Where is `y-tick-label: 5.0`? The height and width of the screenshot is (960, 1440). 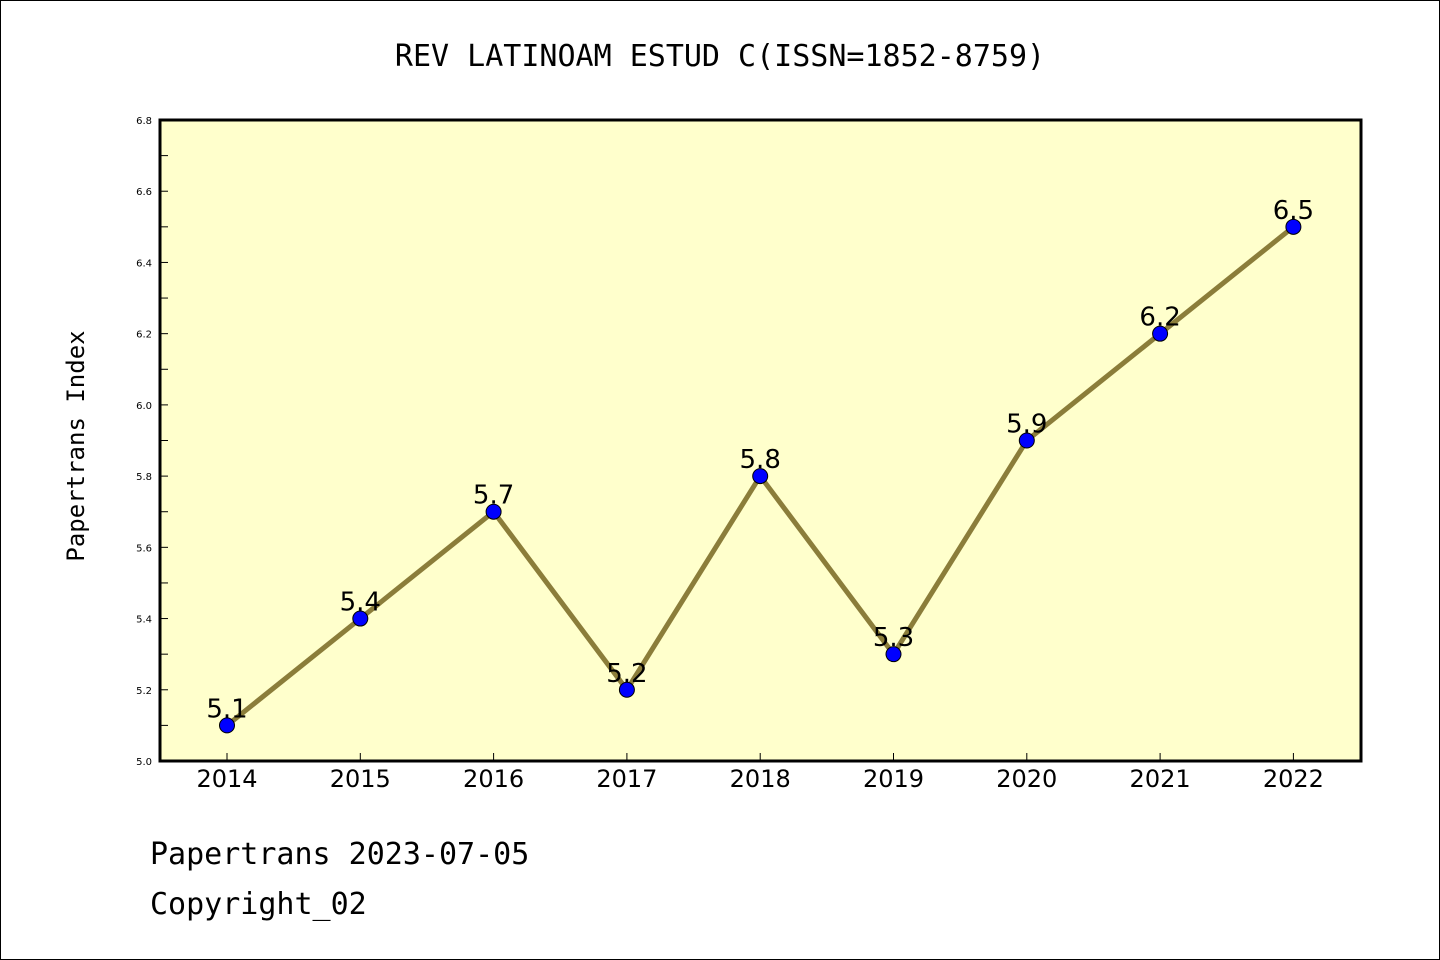 y-tick-label: 5.0 is located at coordinates (144, 762).